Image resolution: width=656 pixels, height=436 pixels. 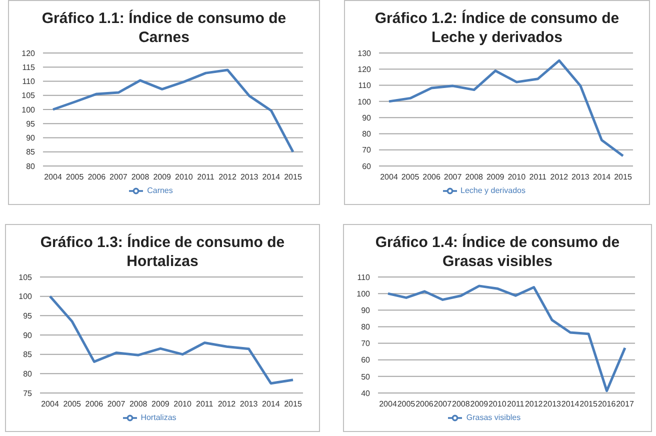 What do you see at coordinates (160, 191) in the screenshot?
I see `legend-label: Carnes` at bounding box center [160, 191].